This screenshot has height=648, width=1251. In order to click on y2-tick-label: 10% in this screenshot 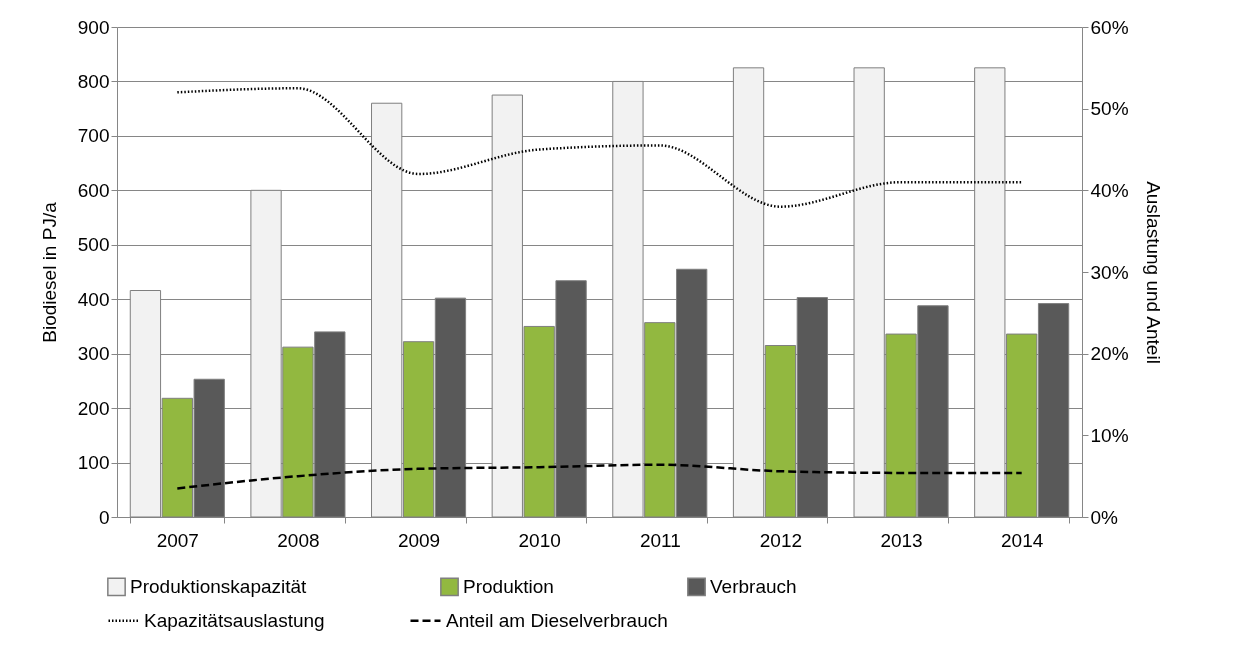, I will do `click(1109, 435)`.